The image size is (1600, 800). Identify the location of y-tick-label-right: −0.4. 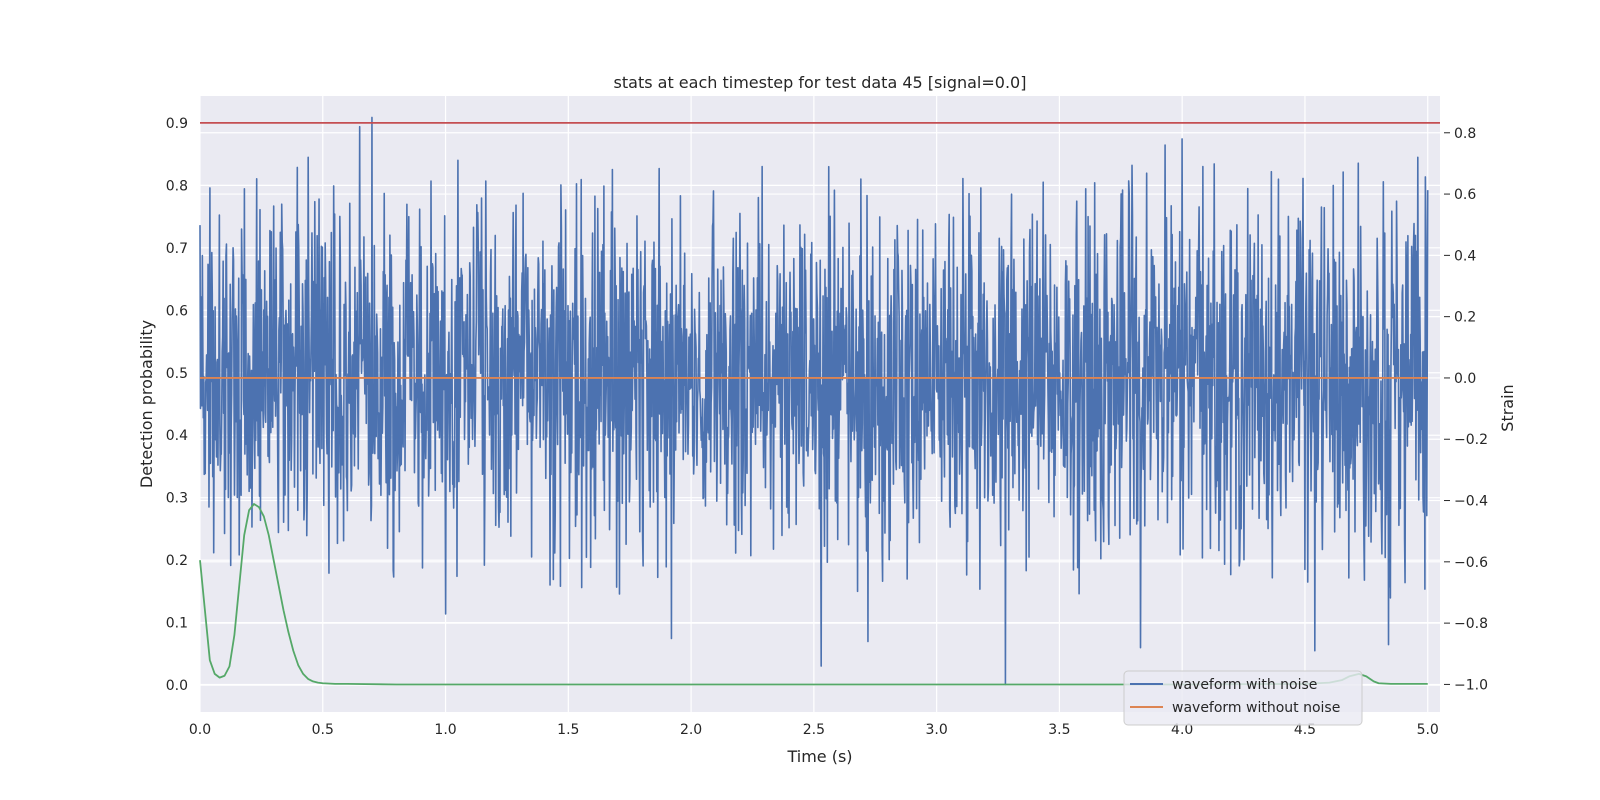
(1471, 502).